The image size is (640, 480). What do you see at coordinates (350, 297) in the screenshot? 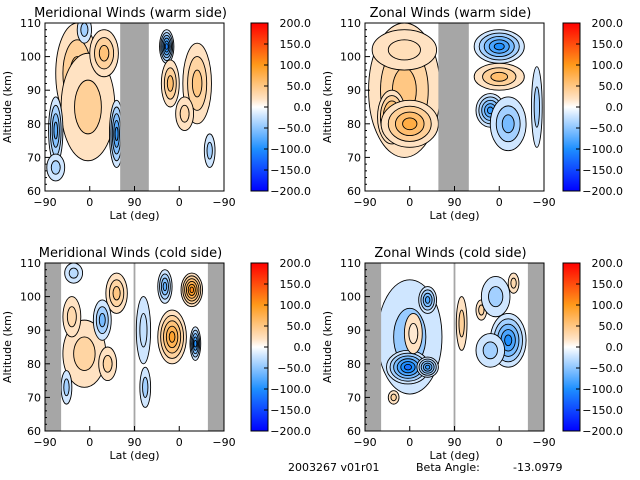
I see `y-tick-label: 100` at bounding box center [350, 297].